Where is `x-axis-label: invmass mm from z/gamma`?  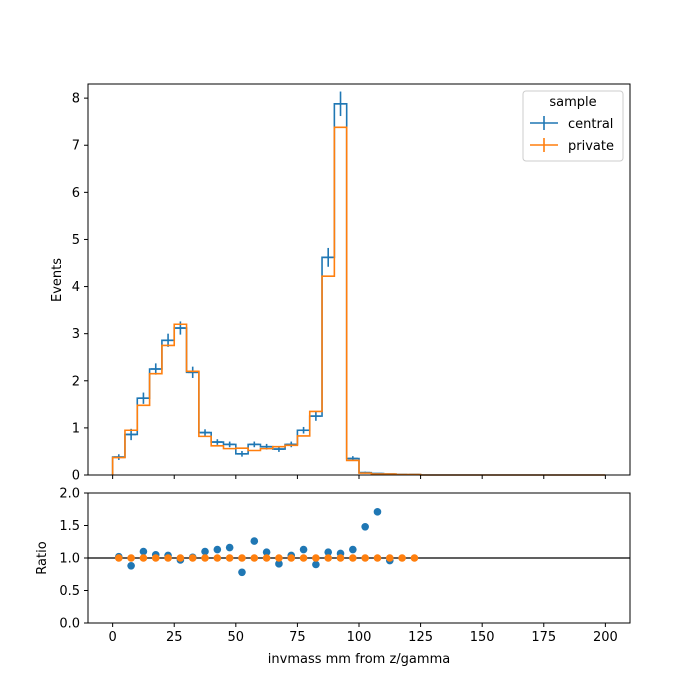 x-axis-label: invmass mm from z/gamma is located at coordinates (359, 659).